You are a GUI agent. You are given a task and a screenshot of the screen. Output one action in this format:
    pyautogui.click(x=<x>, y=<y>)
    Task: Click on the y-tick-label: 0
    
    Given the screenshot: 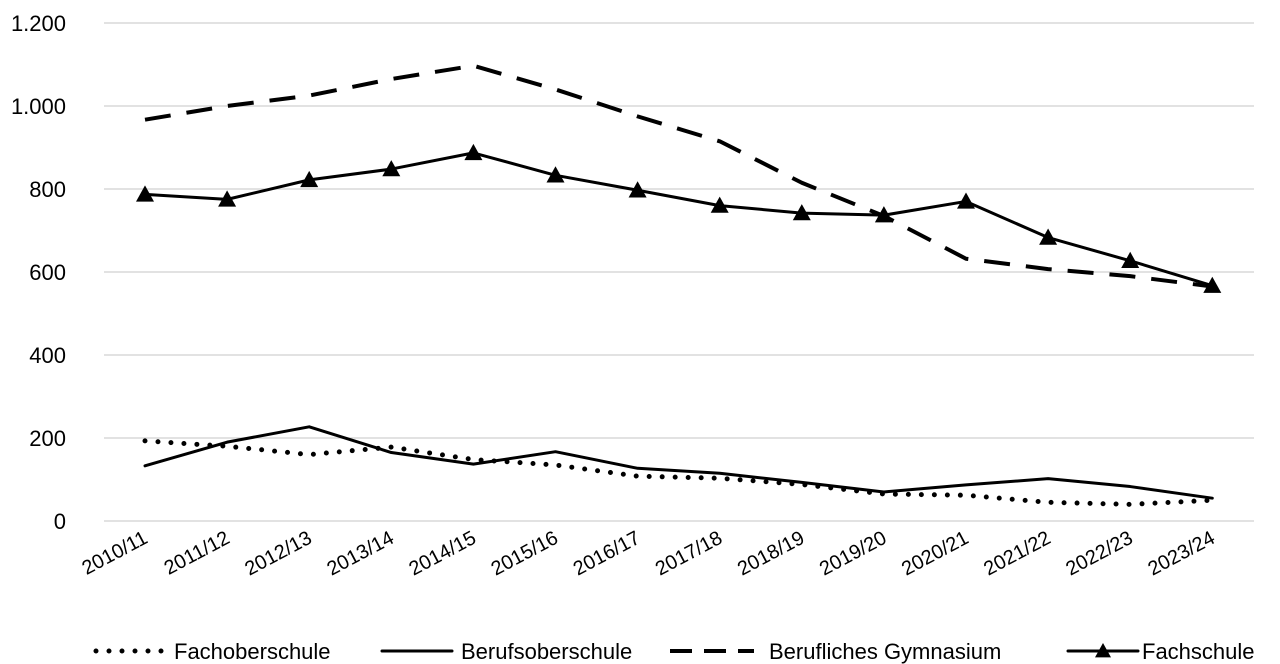 What is the action you would take?
    pyautogui.click(x=60, y=521)
    